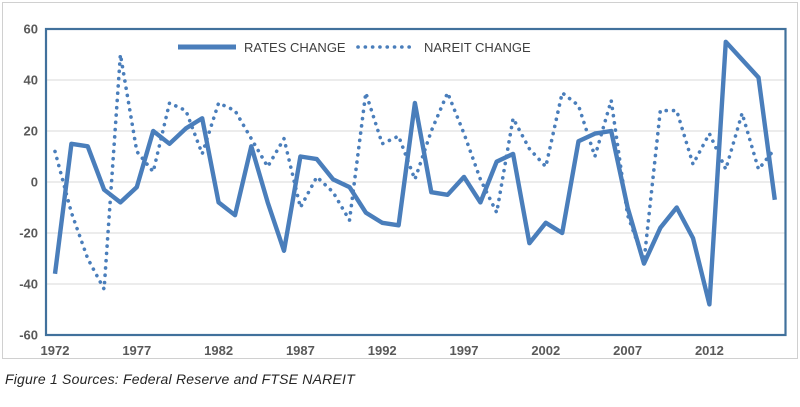 The height and width of the screenshot is (407, 800). What do you see at coordinates (477, 47) in the screenshot?
I see `nareit-change-legend-label: NAREIT CHANGE` at bounding box center [477, 47].